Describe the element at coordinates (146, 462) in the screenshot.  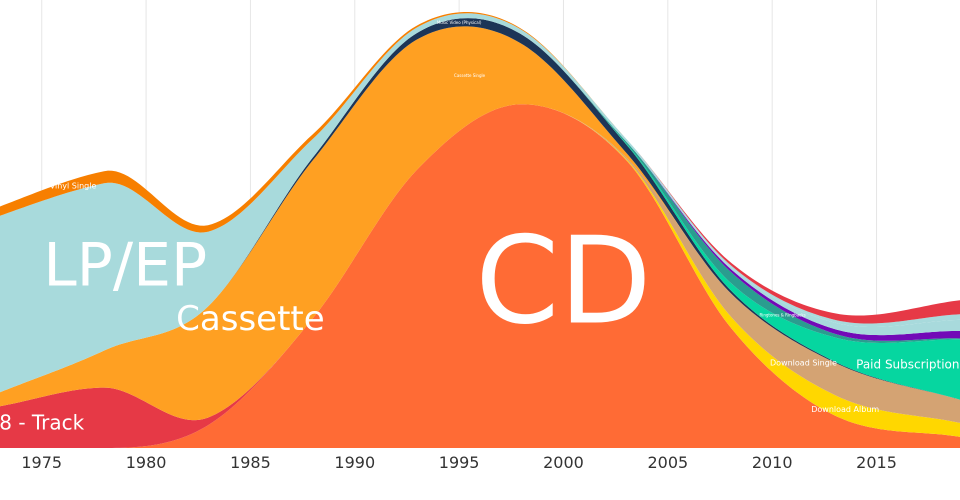
I see `x-tick-label: 1980` at that location.